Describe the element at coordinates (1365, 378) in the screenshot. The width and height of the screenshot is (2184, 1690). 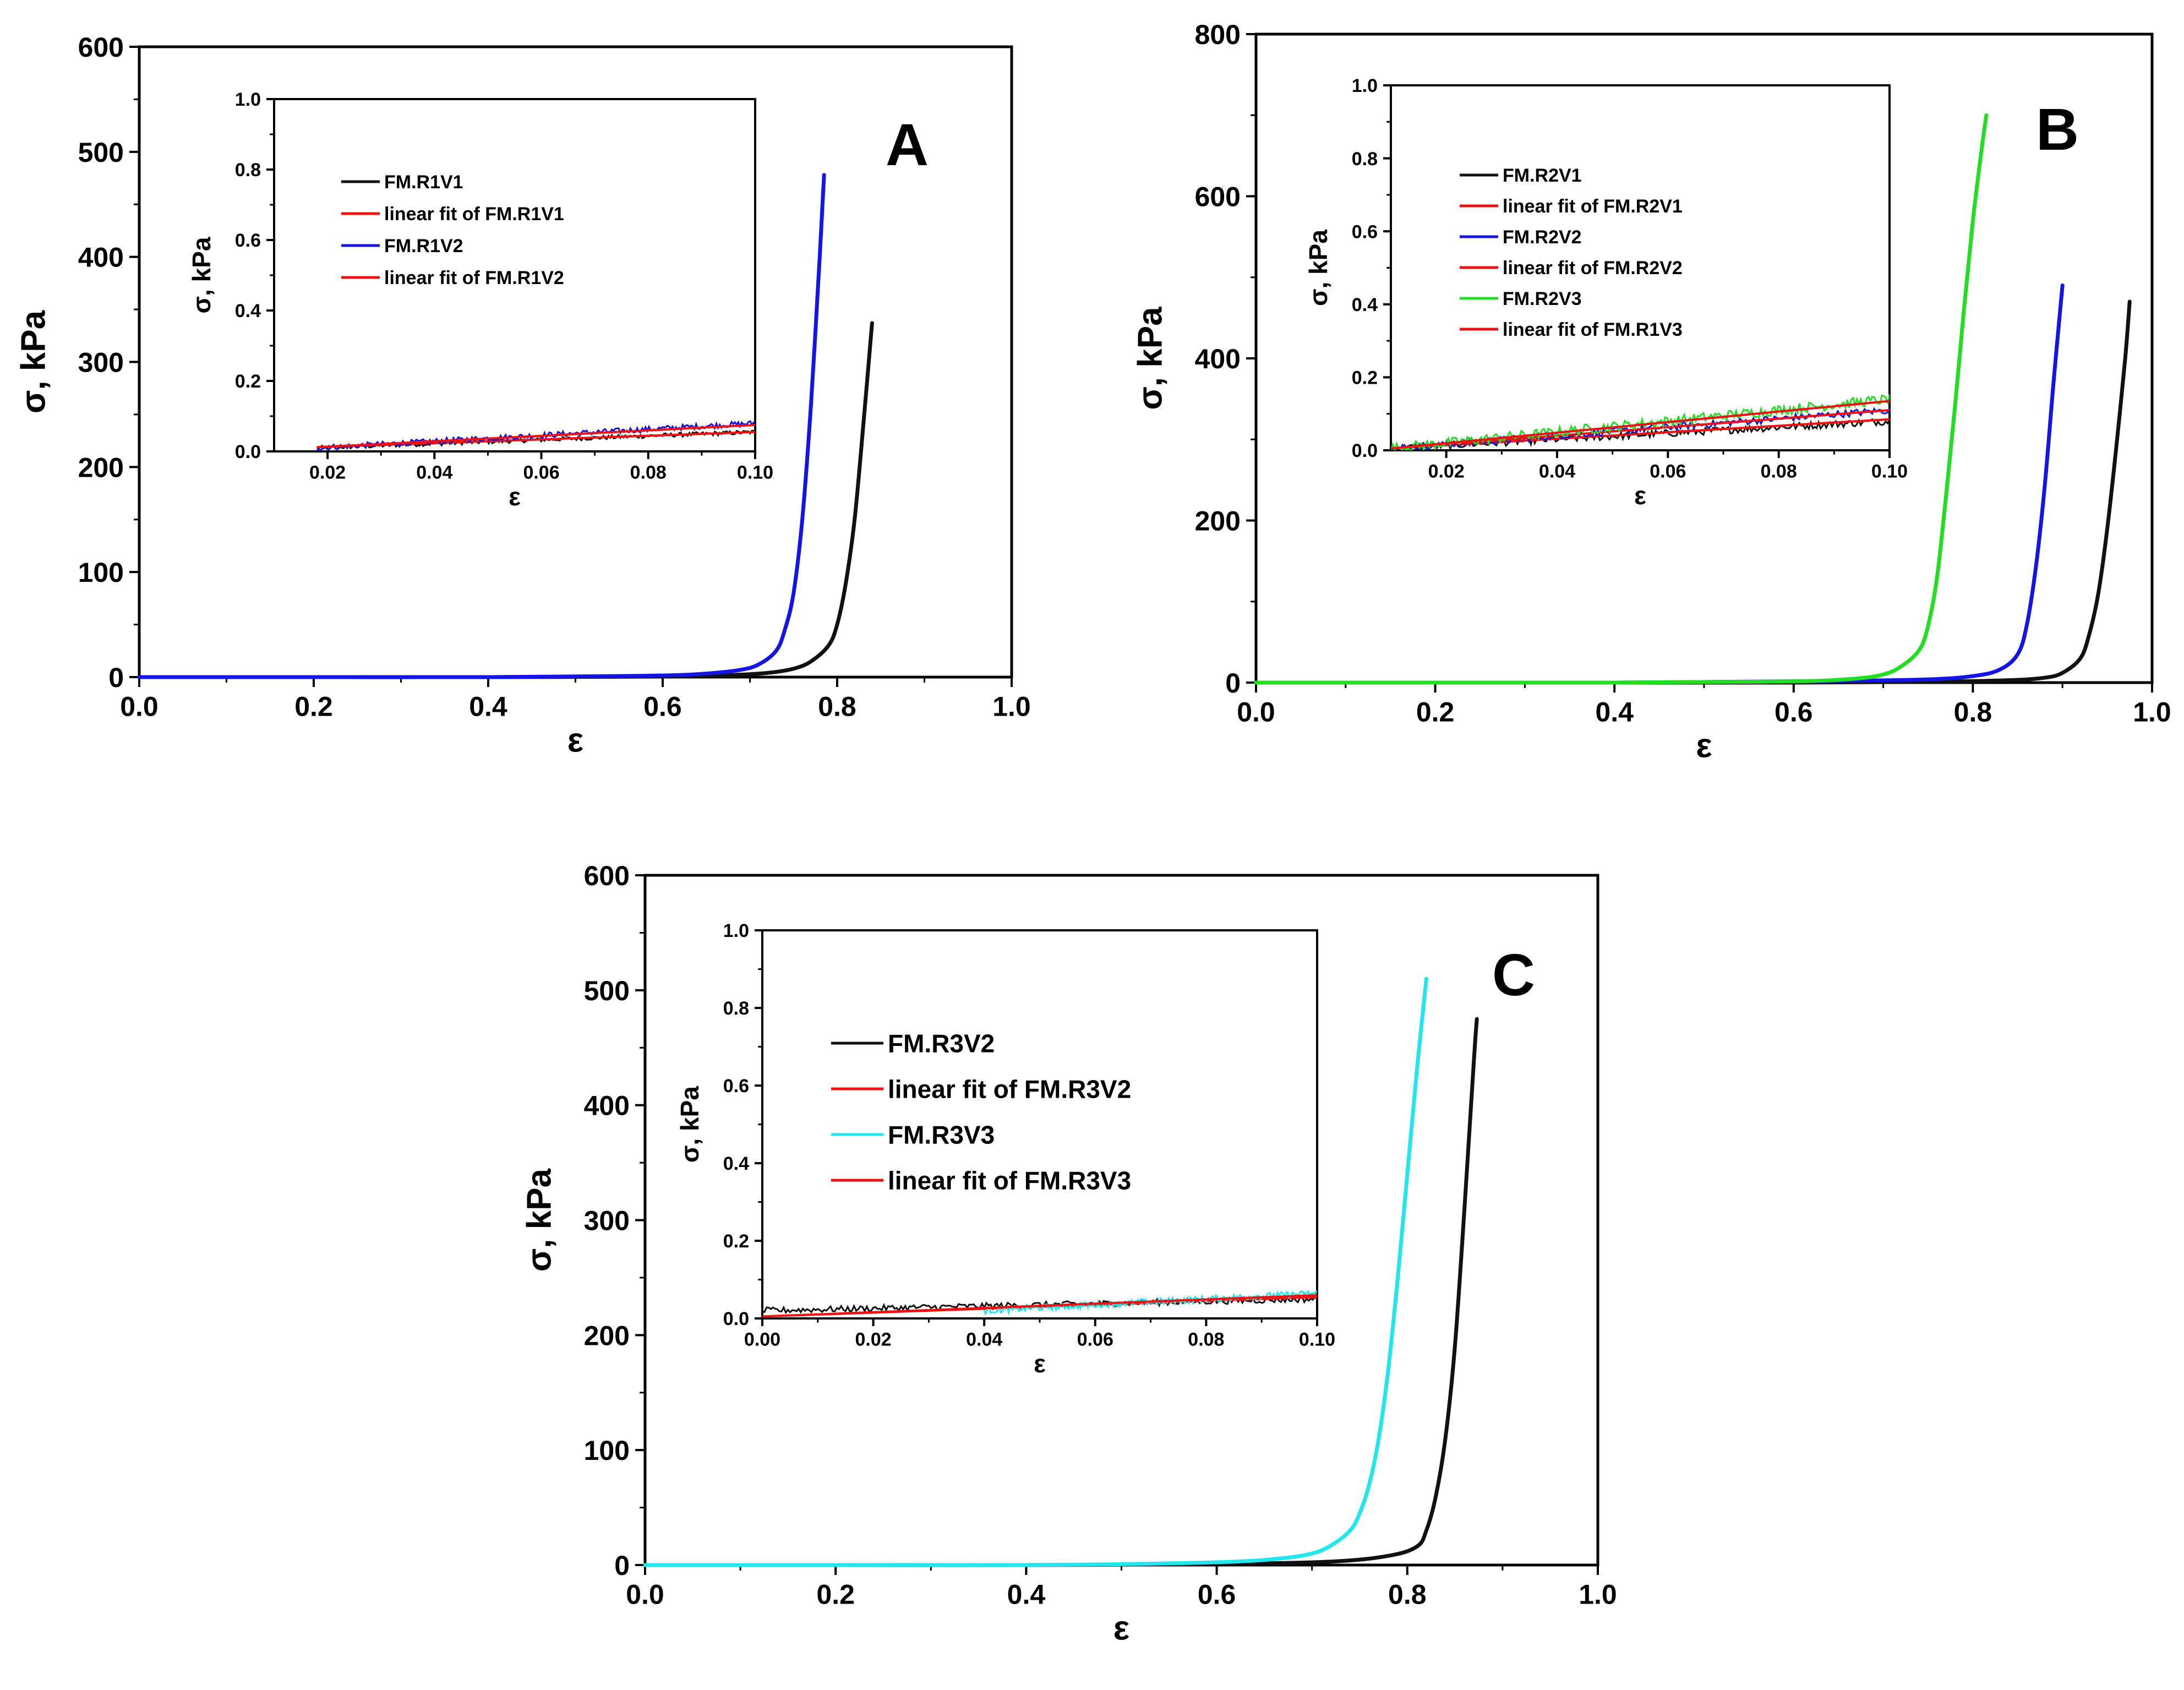
I see `panel-b-inset-ytick-label: 0.2` at that location.